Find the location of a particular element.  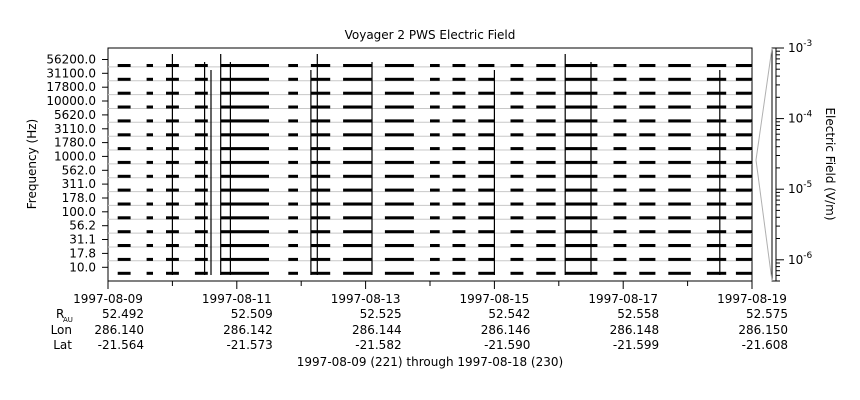

ephem-lon-value: 286.148 is located at coordinates (635, 330).